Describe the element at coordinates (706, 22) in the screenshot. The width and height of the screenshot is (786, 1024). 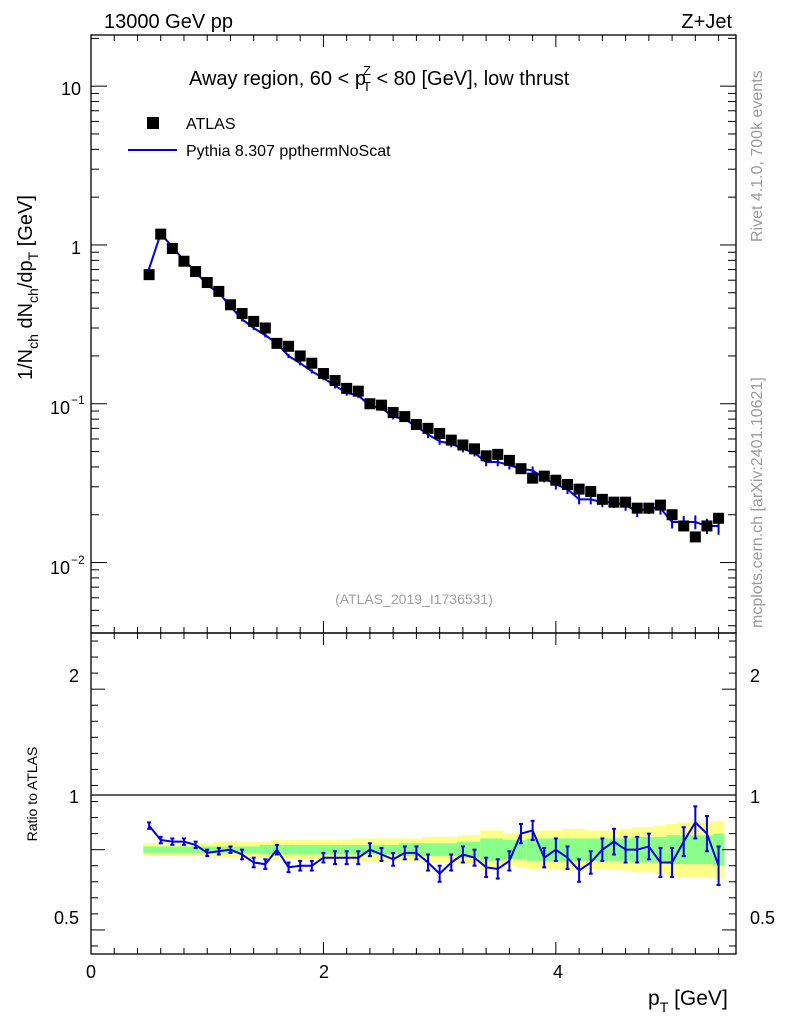
I see `process-label: Z+Jet` at that location.